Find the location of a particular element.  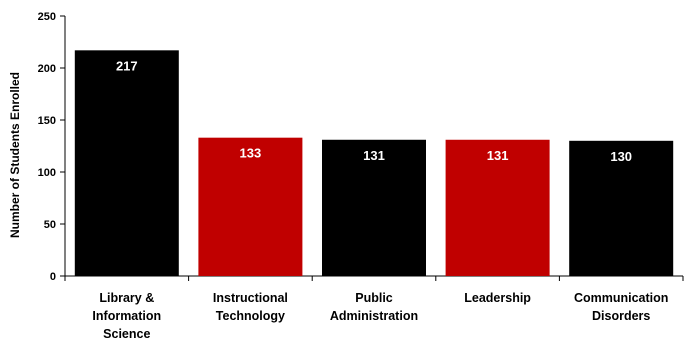

x-category-label-line: Public is located at coordinates (374, 298).